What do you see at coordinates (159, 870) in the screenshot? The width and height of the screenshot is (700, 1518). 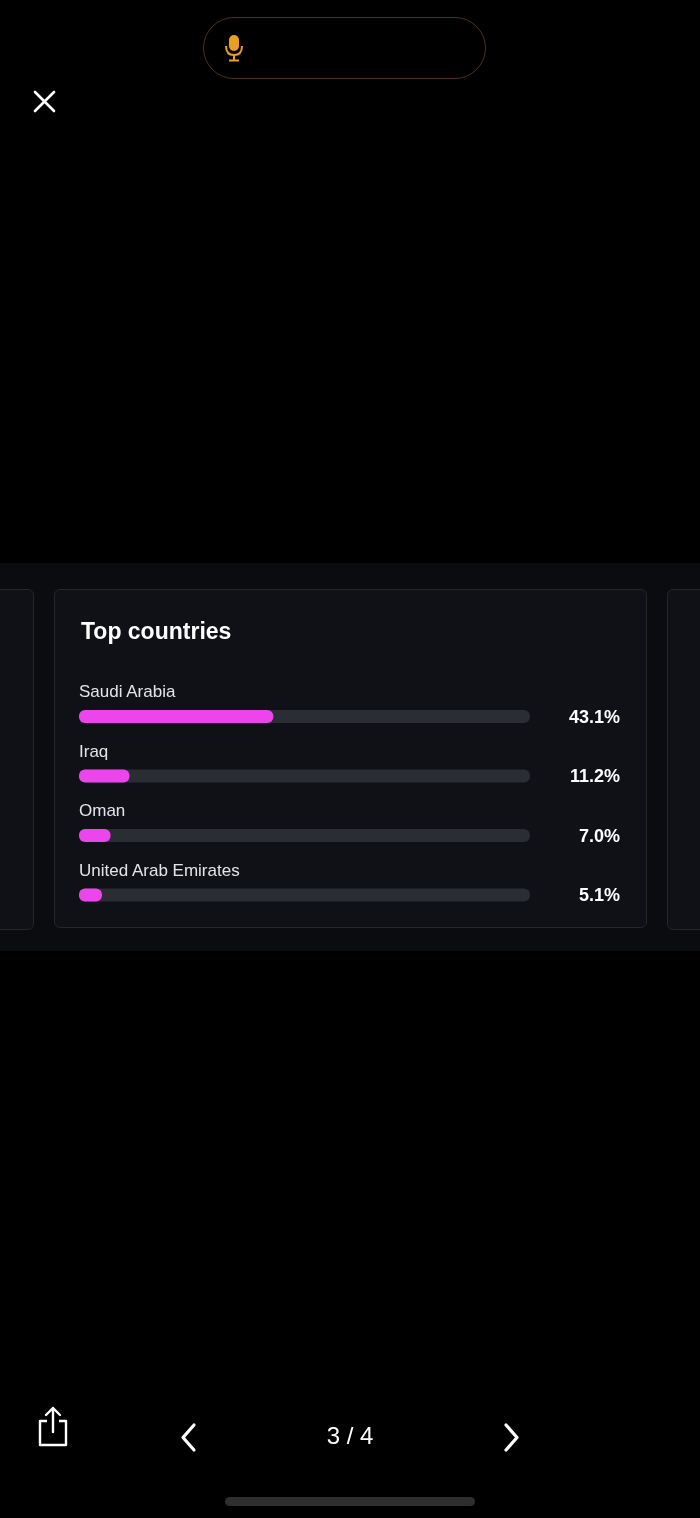 I see `y-tick-label: United Arab Emirates` at bounding box center [159, 870].